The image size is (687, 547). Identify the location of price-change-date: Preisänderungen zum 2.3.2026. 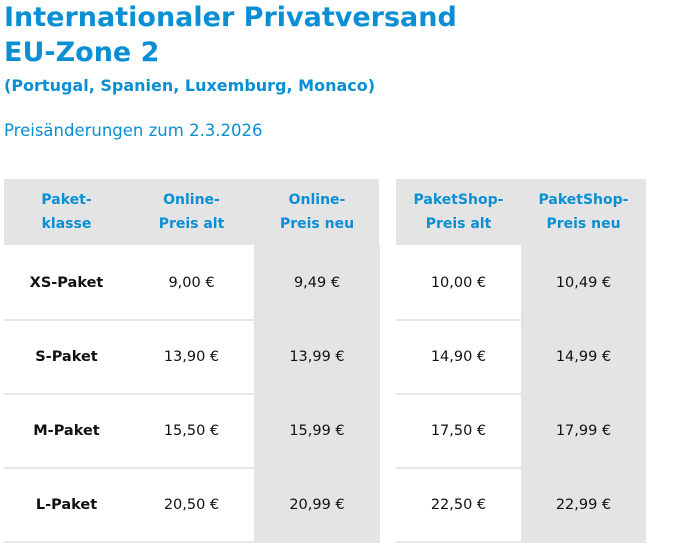
(133, 130).